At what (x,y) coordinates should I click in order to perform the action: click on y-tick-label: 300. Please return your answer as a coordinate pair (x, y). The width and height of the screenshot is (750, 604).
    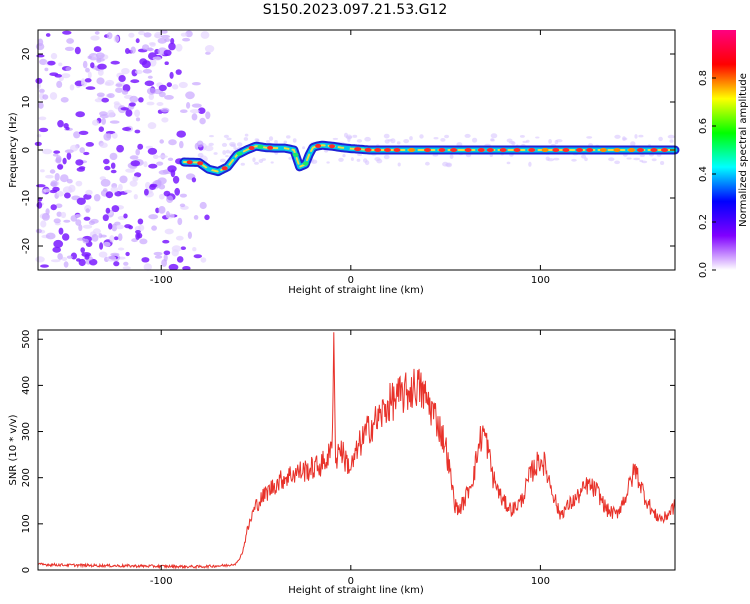
    Looking at the image, I should click on (26, 431).